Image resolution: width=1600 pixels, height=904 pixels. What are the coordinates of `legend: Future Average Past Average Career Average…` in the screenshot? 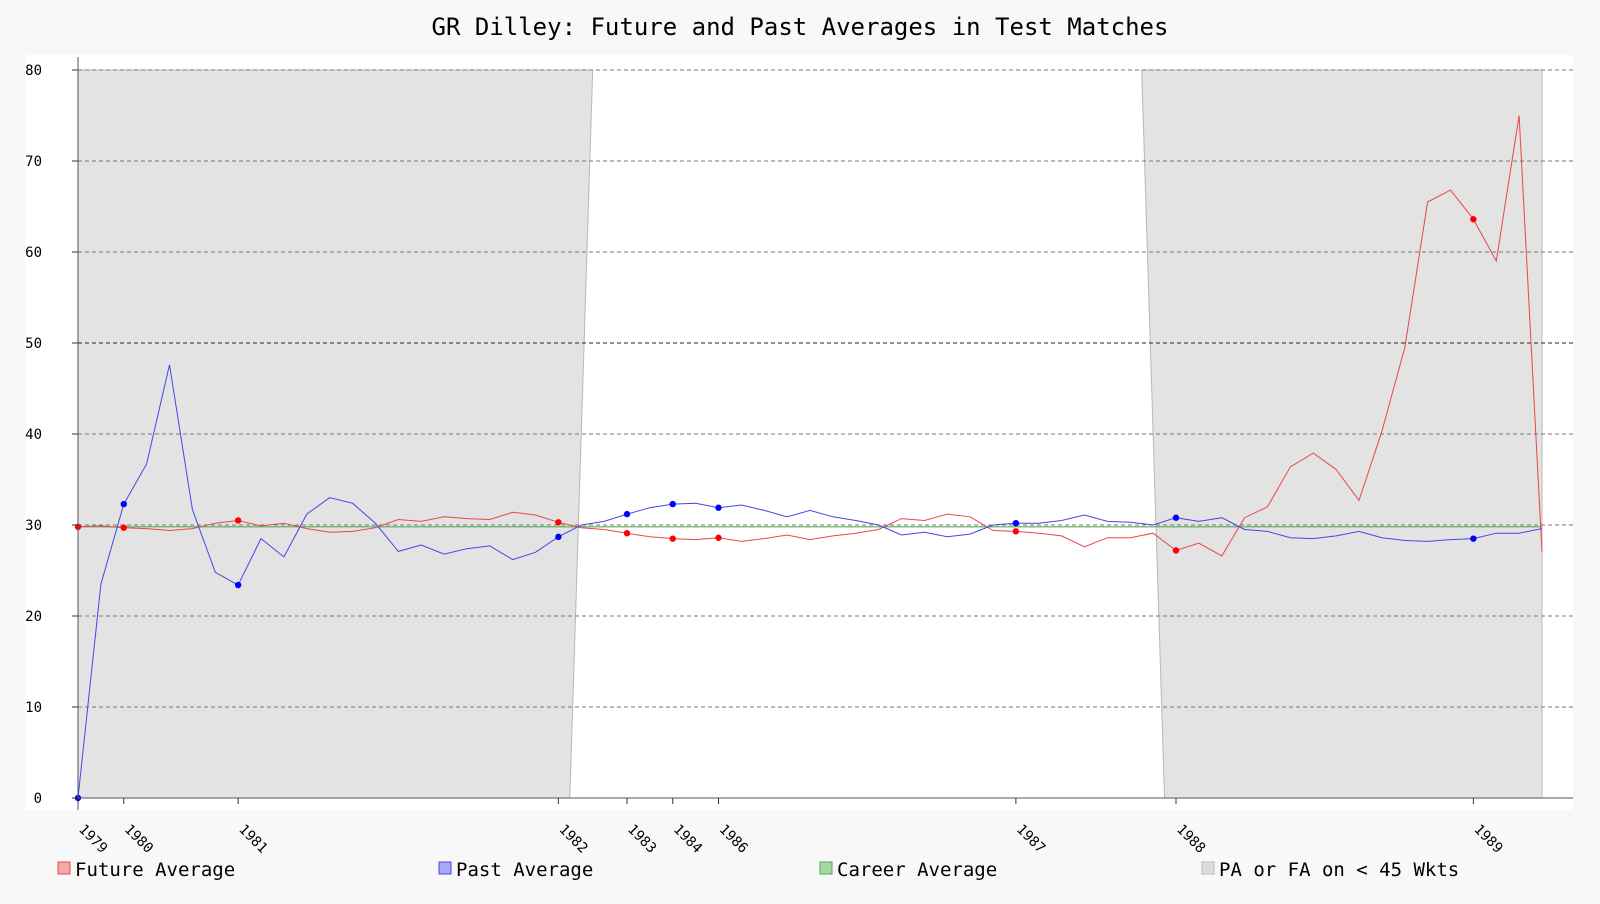 It's located at (758, 870).